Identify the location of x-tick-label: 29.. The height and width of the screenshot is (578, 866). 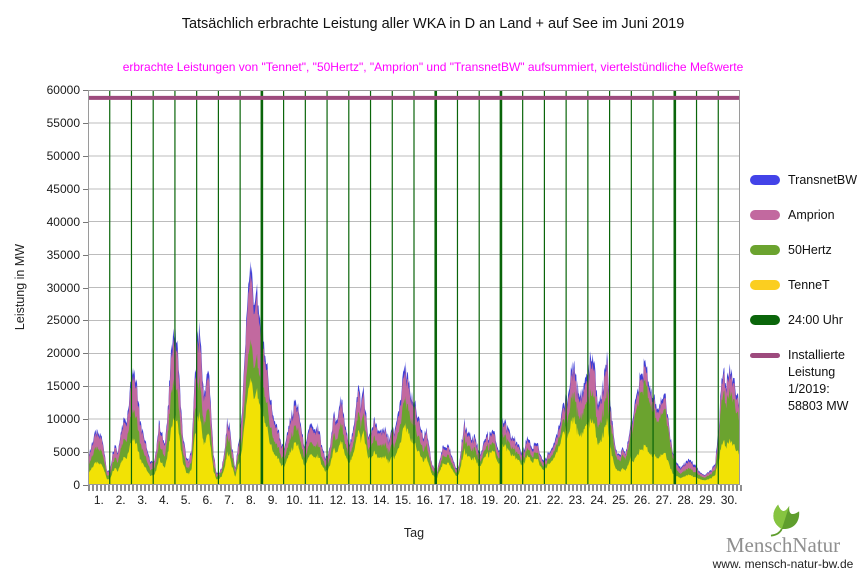
(707, 500).